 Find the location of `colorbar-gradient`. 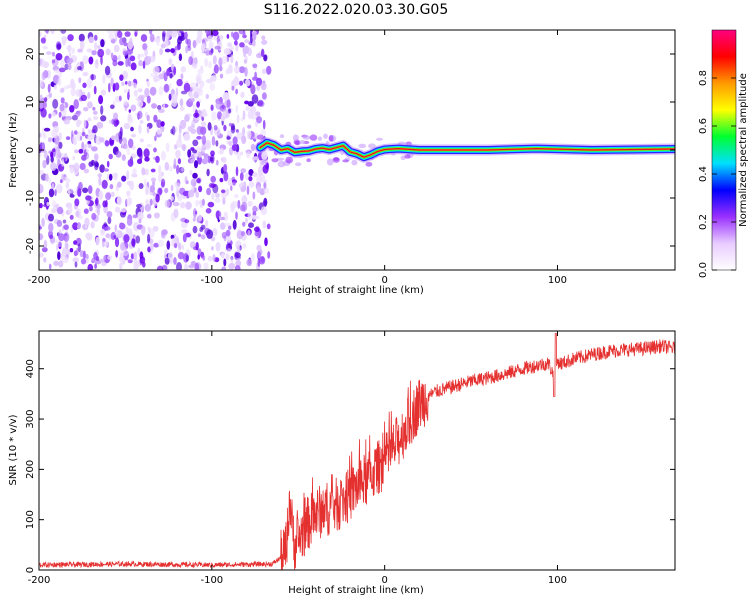

colorbar-gradient is located at coordinates (724, 150).